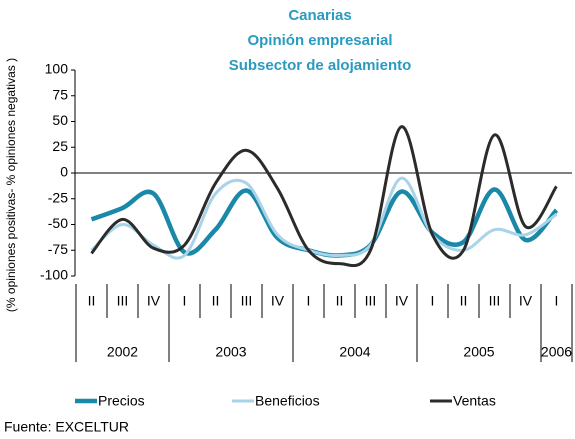 This screenshot has width=575, height=439. Describe the element at coordinates (230, 352) in the screenshot. I see `x-group-label: 2003` at that location.